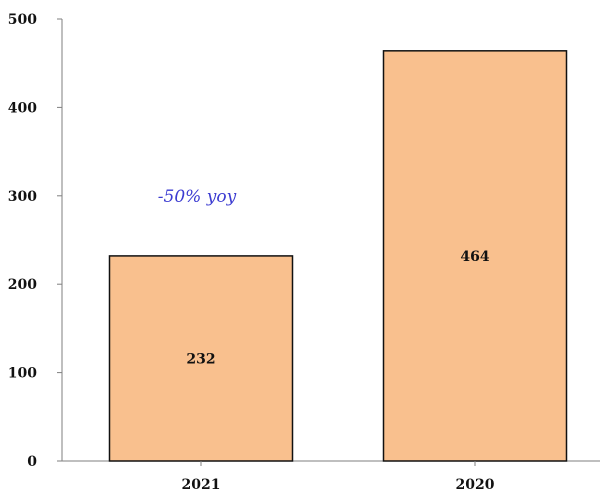 This screenshot has height=499, width=603. Describe the element at coordinates (22, 285) in the screenshot. I see `y-tick-label: 200` at that location.